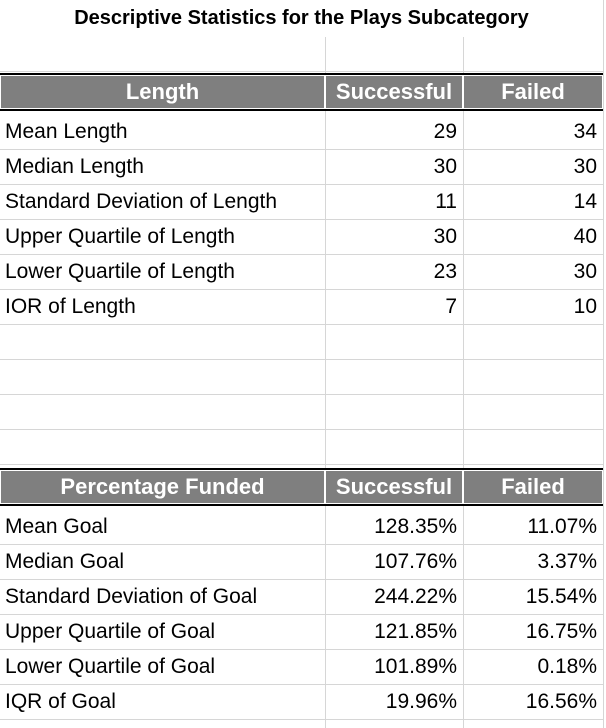 The image size is (606, 728). Describe the element at coordinates (66, 131) in the screenshot. I see `row-label: Mean Length` at that location.